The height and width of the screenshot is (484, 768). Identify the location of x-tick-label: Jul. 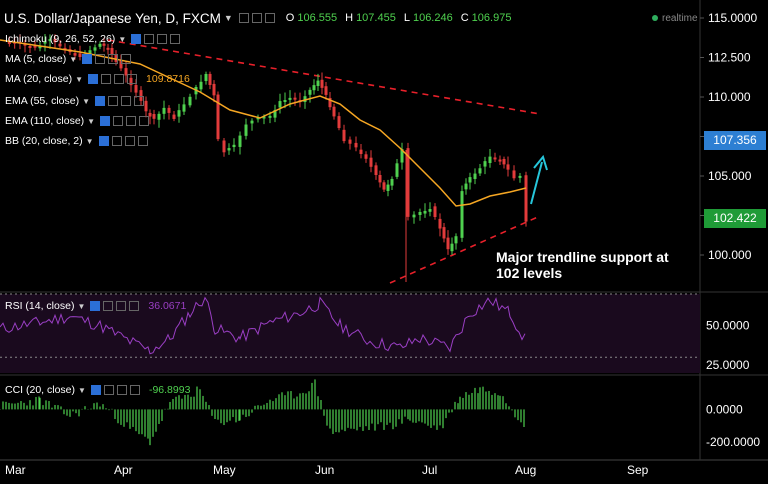
(429, 470).